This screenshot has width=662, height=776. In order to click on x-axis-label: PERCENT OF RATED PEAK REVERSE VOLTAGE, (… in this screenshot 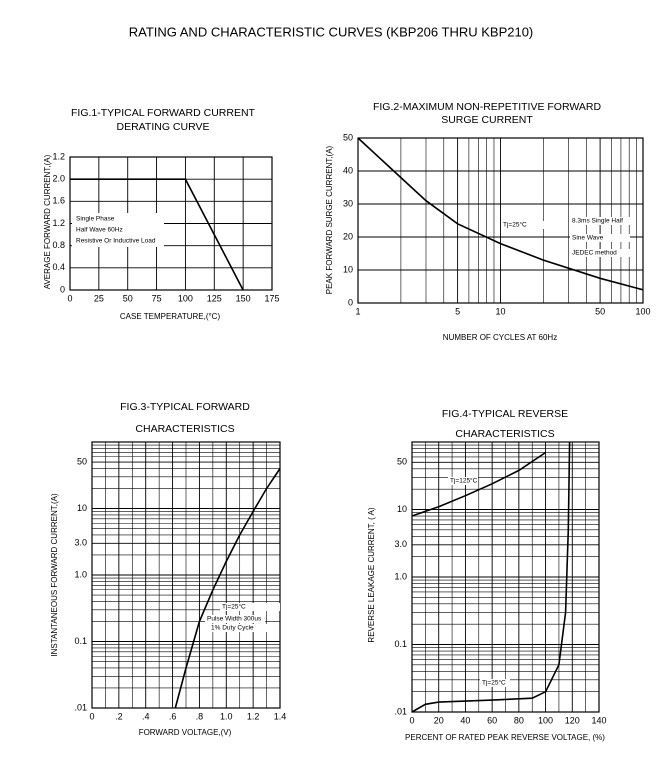, I will do `click(505, 737)`.